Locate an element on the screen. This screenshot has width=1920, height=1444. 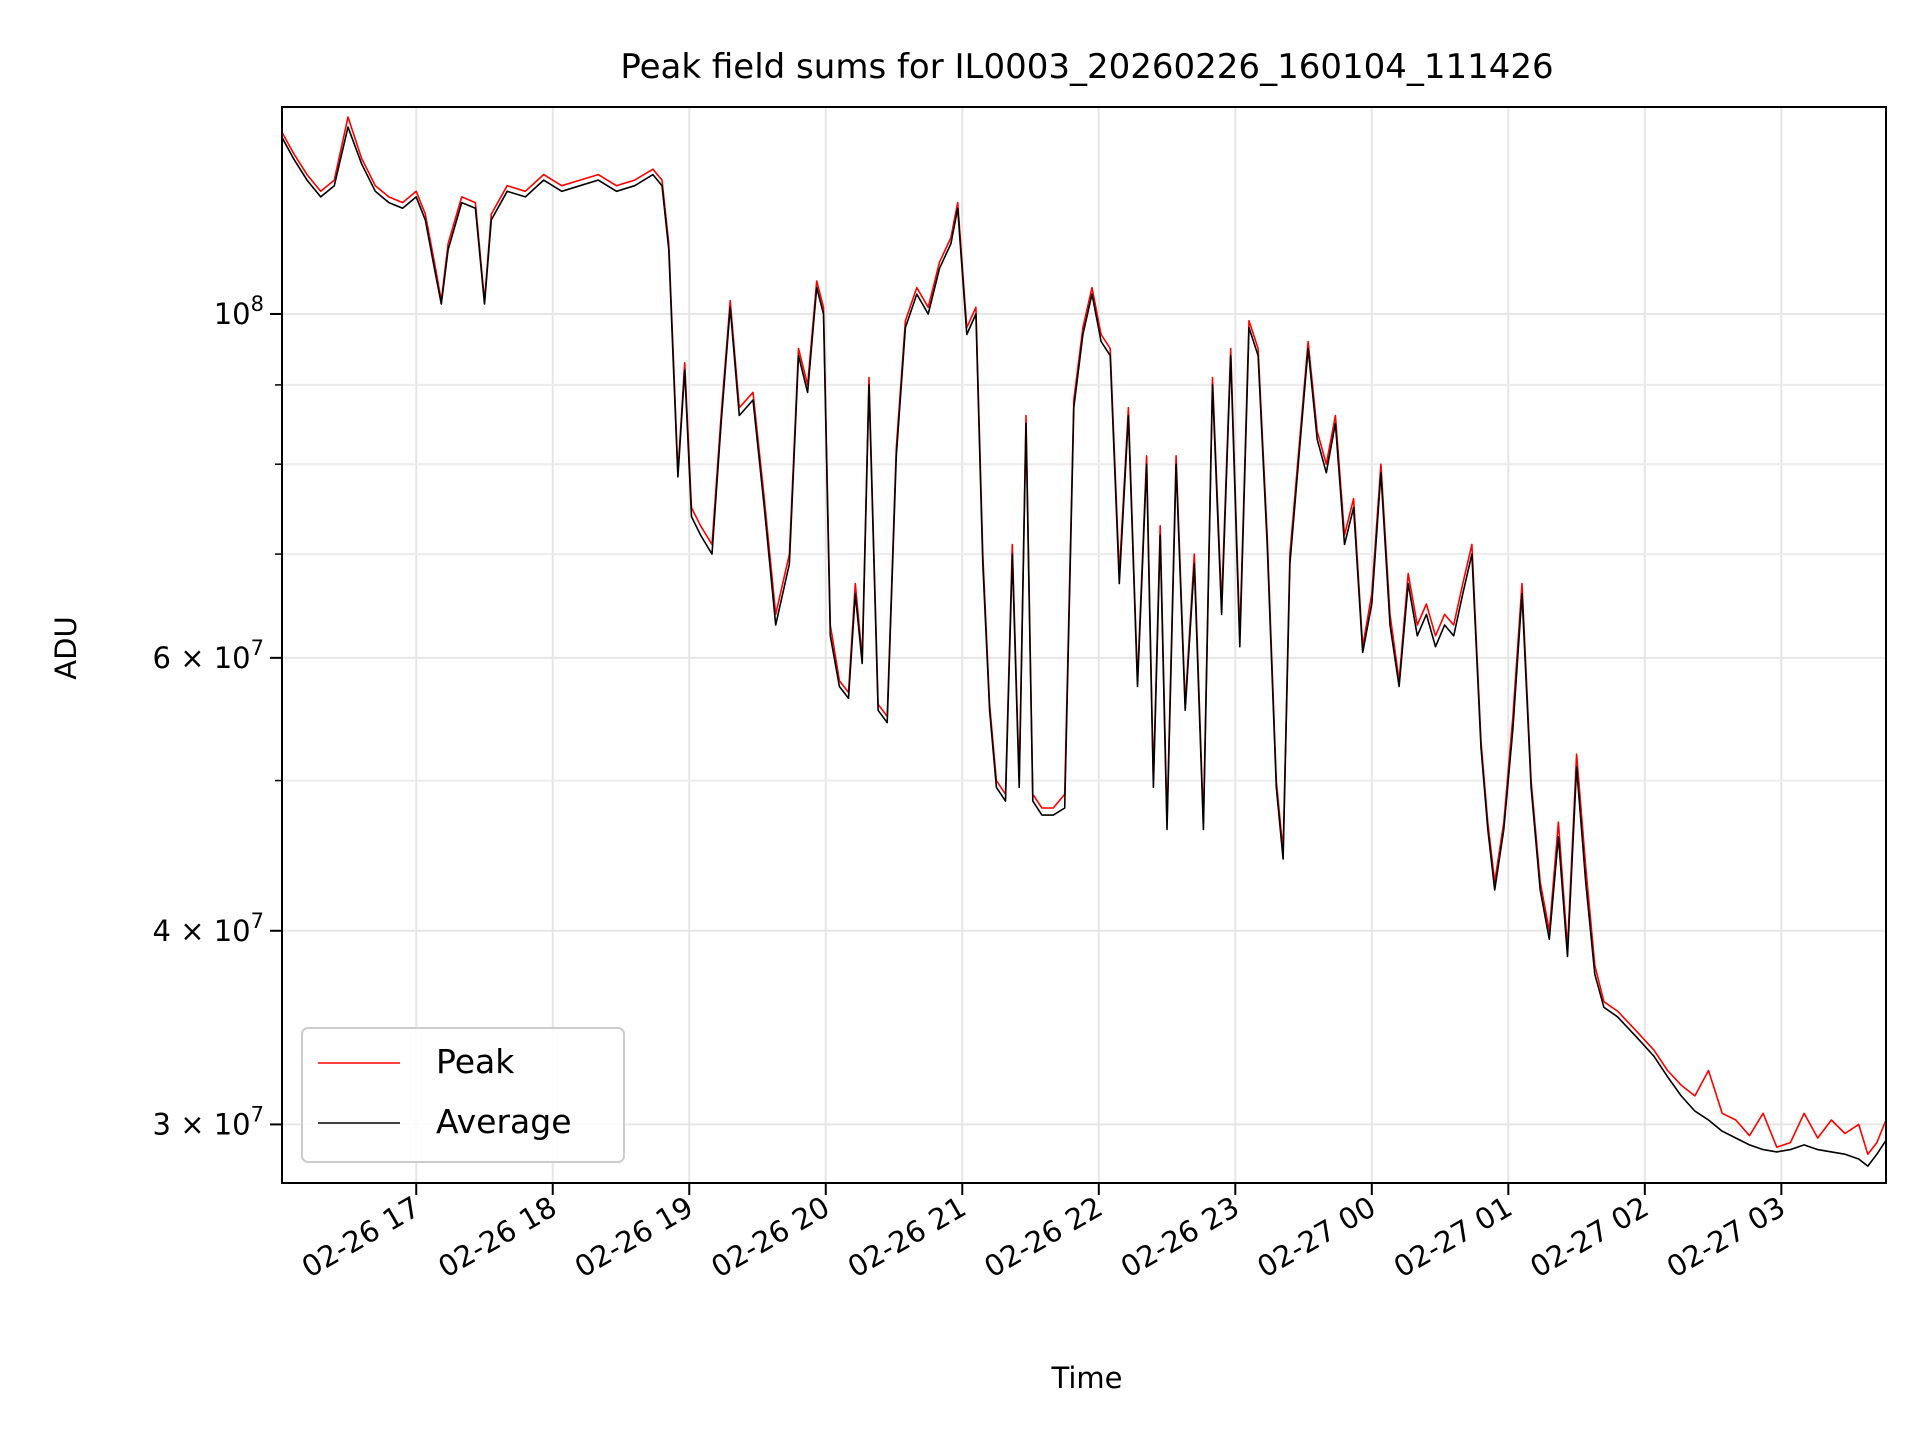
legend: Peak Average is located at coordinates (463, 1095).